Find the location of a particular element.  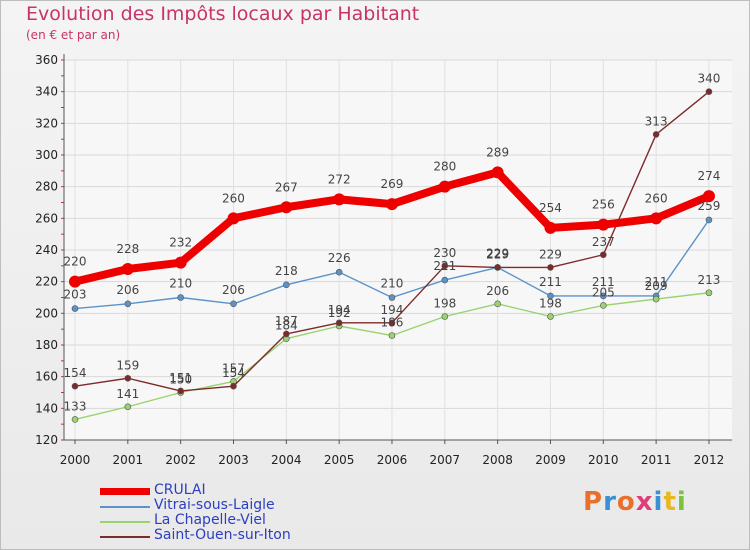

data-label: 272 is located at coordinates (339, 179).